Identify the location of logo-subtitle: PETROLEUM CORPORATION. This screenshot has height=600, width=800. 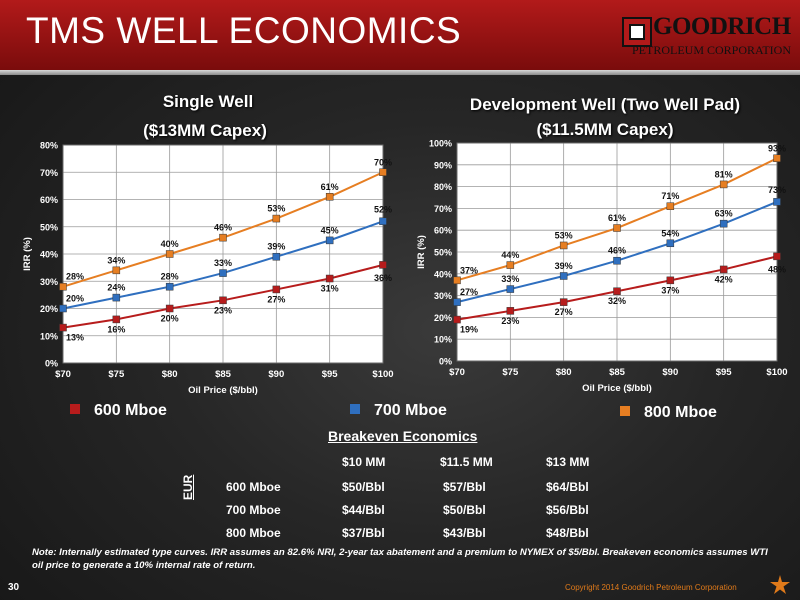
(712, 50).